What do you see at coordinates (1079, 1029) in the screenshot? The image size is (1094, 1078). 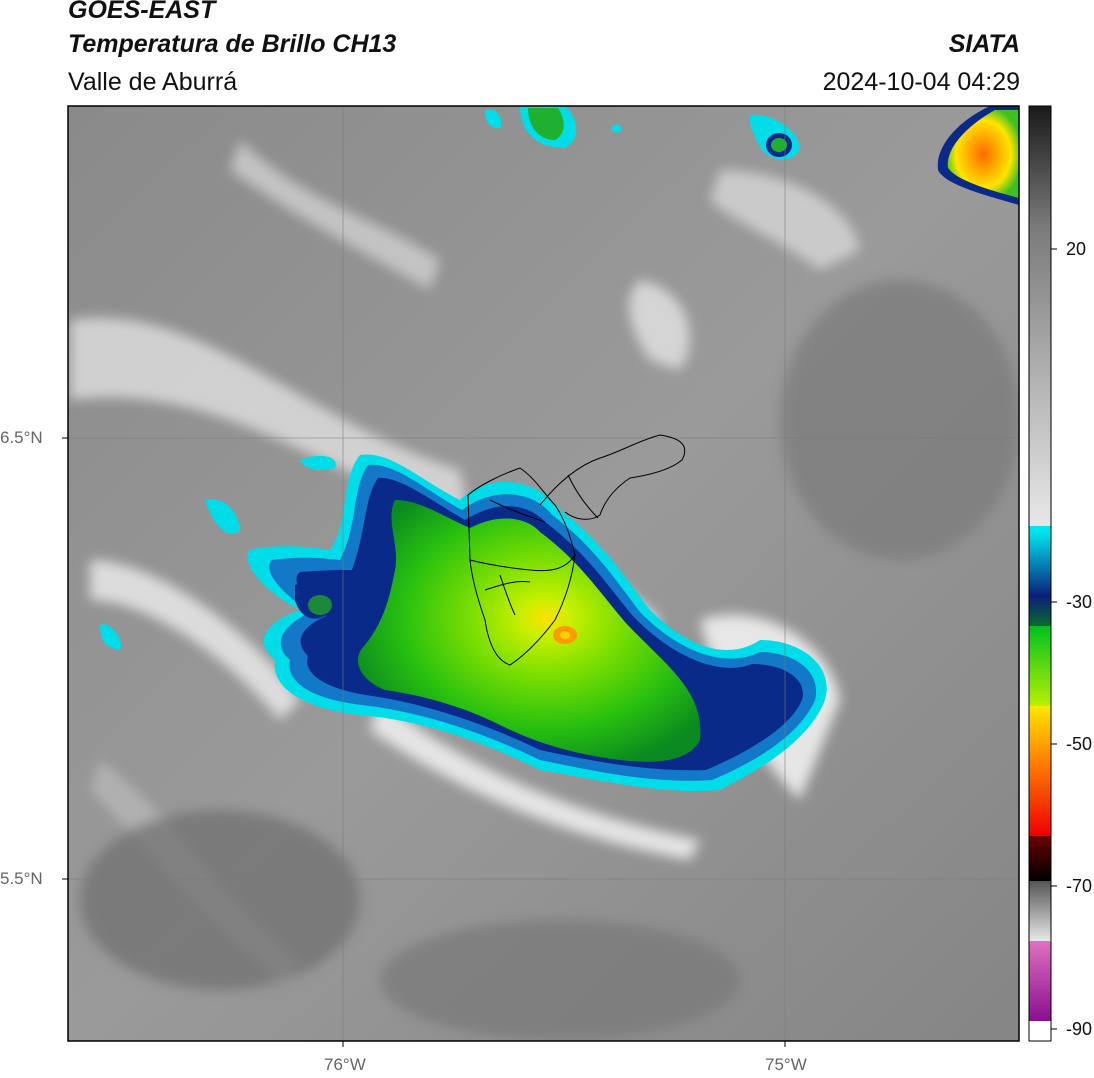 I see `colorbar-tick-minus90: -90` at bounding box center [1079, 1029].